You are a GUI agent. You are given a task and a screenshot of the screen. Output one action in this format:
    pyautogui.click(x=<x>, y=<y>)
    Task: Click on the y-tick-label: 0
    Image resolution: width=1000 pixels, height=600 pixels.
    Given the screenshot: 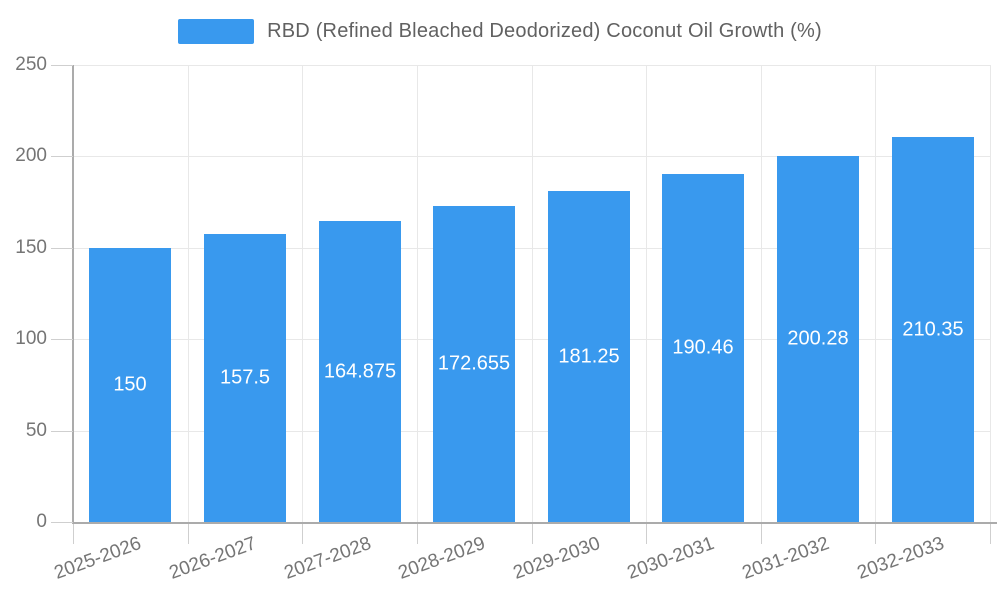 What is the action you would take?
    pyautogui.click(x=41, y=521)
    